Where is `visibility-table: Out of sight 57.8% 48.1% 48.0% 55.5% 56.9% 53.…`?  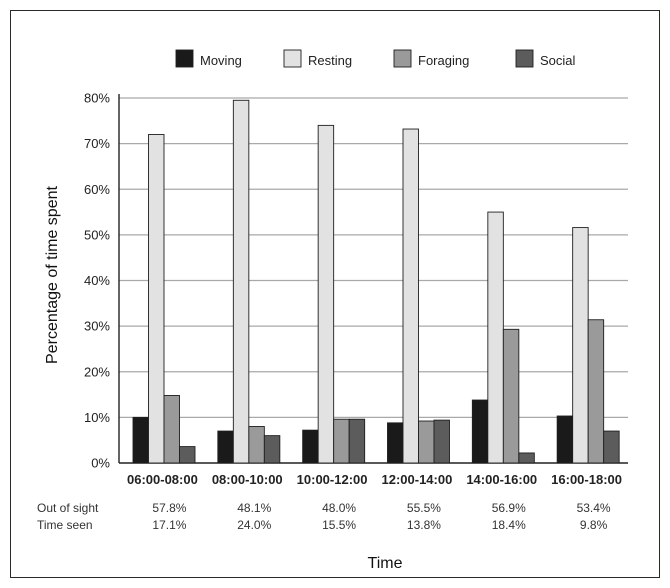
visibility-table: Out of sight 57.8% 48.1% 48.0% 55.5% 56.9% 53.… is located at coordinates (324, 516).